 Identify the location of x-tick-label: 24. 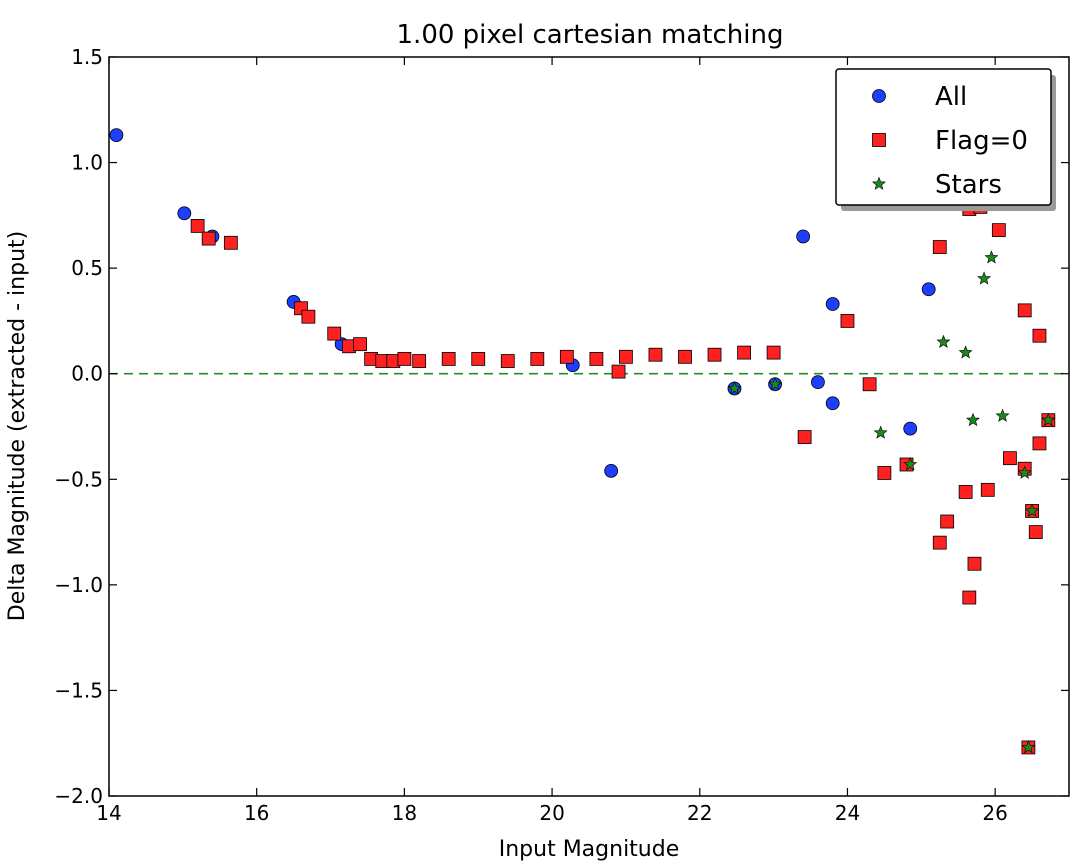
(847, 813).